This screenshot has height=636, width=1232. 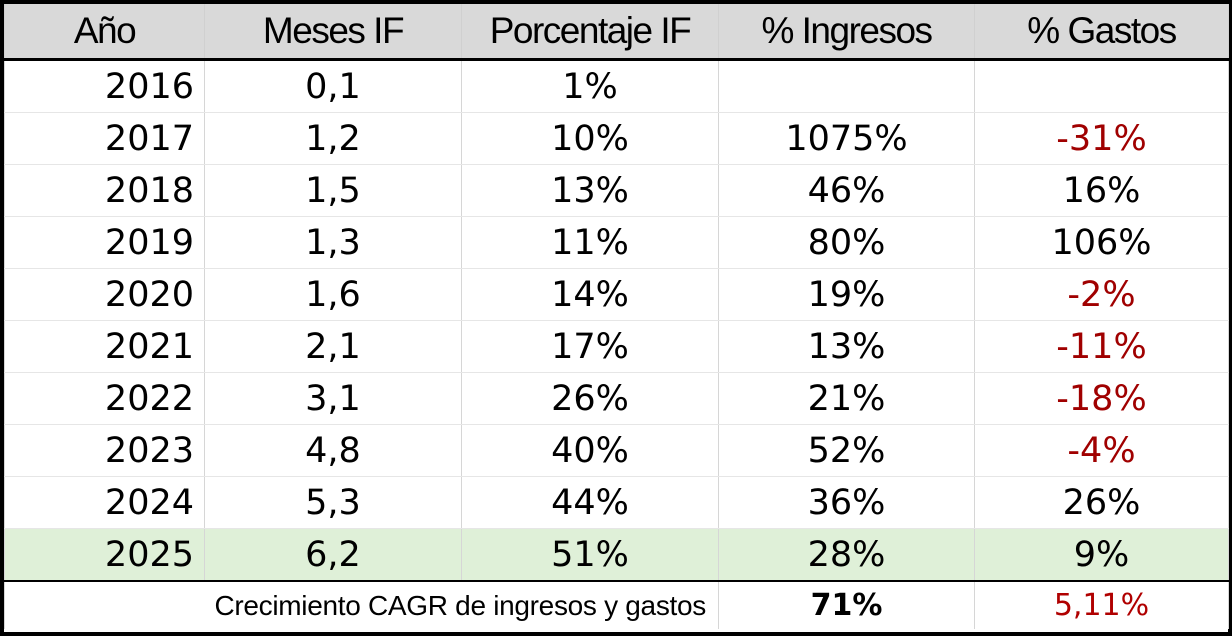 I want to click on table-row-highlighted: 2025 6,2 51% 28% 9%, so click(x=616, y=555).